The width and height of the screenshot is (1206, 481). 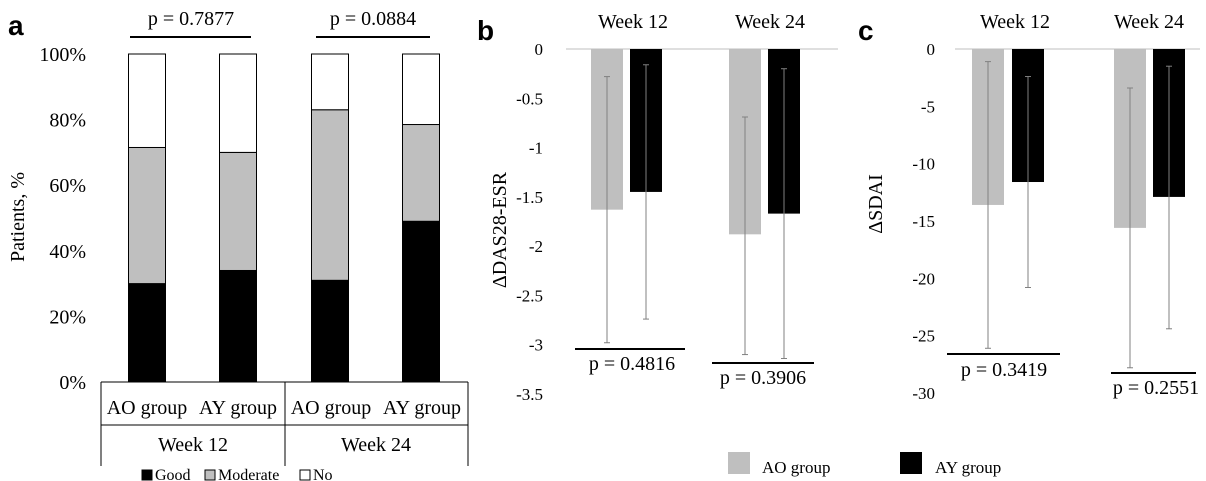 I want to click on panel-c-ytick-2: -10, so click(x=923, y=164).